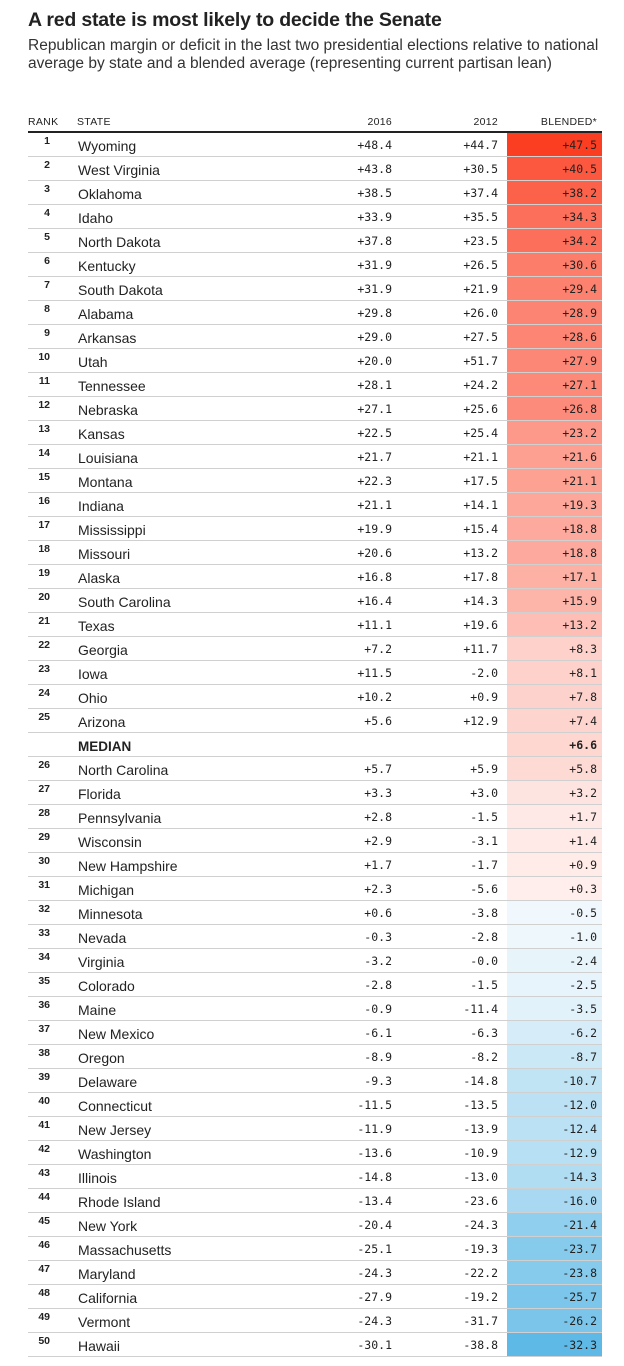 Image resolution: width=624 pixels, height=1366 pixels. Describe the element at coordinates (315, 697) in the screenshot. I see `table-row: 24 Ohio +10.2 +0.9 +7.8` at that location.